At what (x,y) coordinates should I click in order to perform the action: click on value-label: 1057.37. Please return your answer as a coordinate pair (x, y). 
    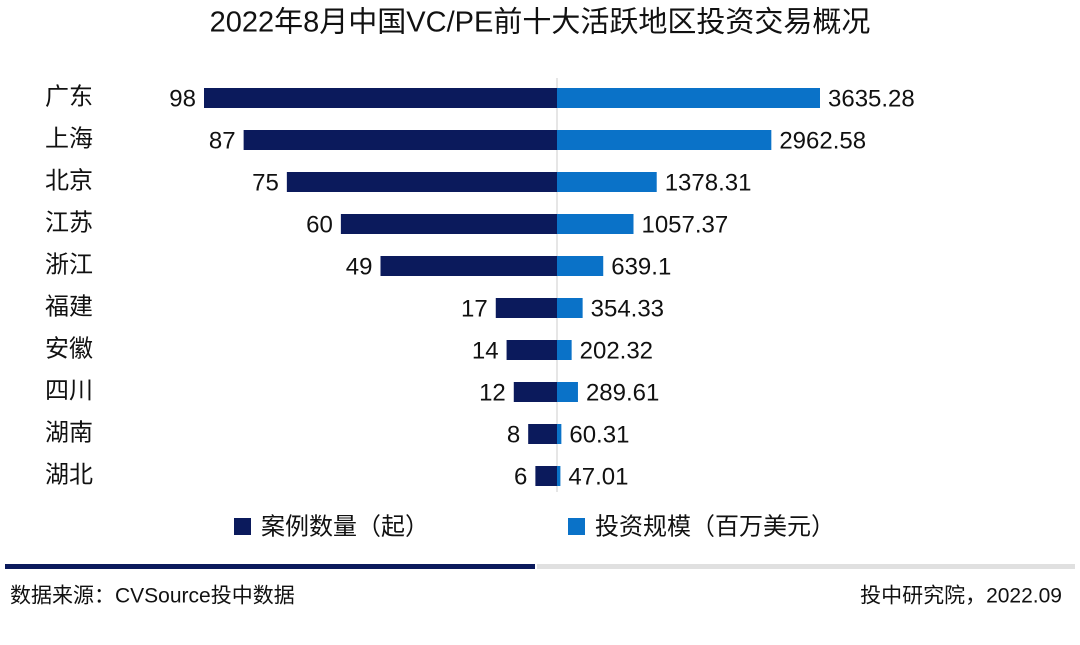
    Looking at the image, I should click on (684, 224).